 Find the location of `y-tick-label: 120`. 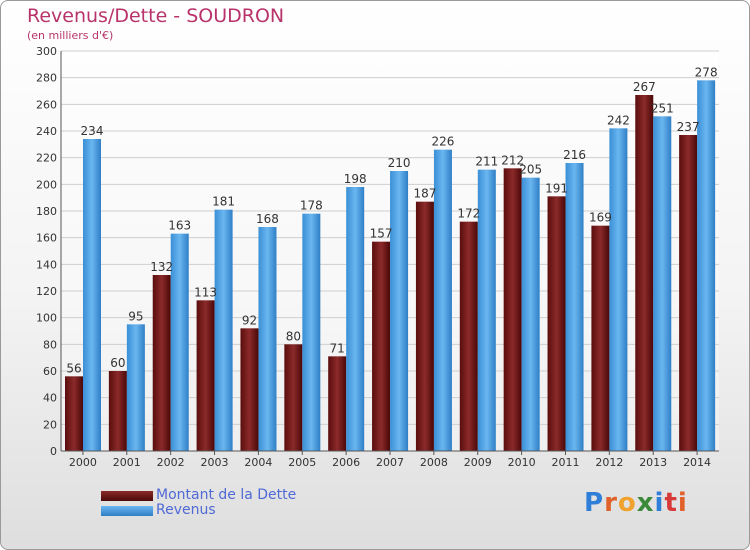

y-tick-label: 120 is located at coordinates (46, 291).